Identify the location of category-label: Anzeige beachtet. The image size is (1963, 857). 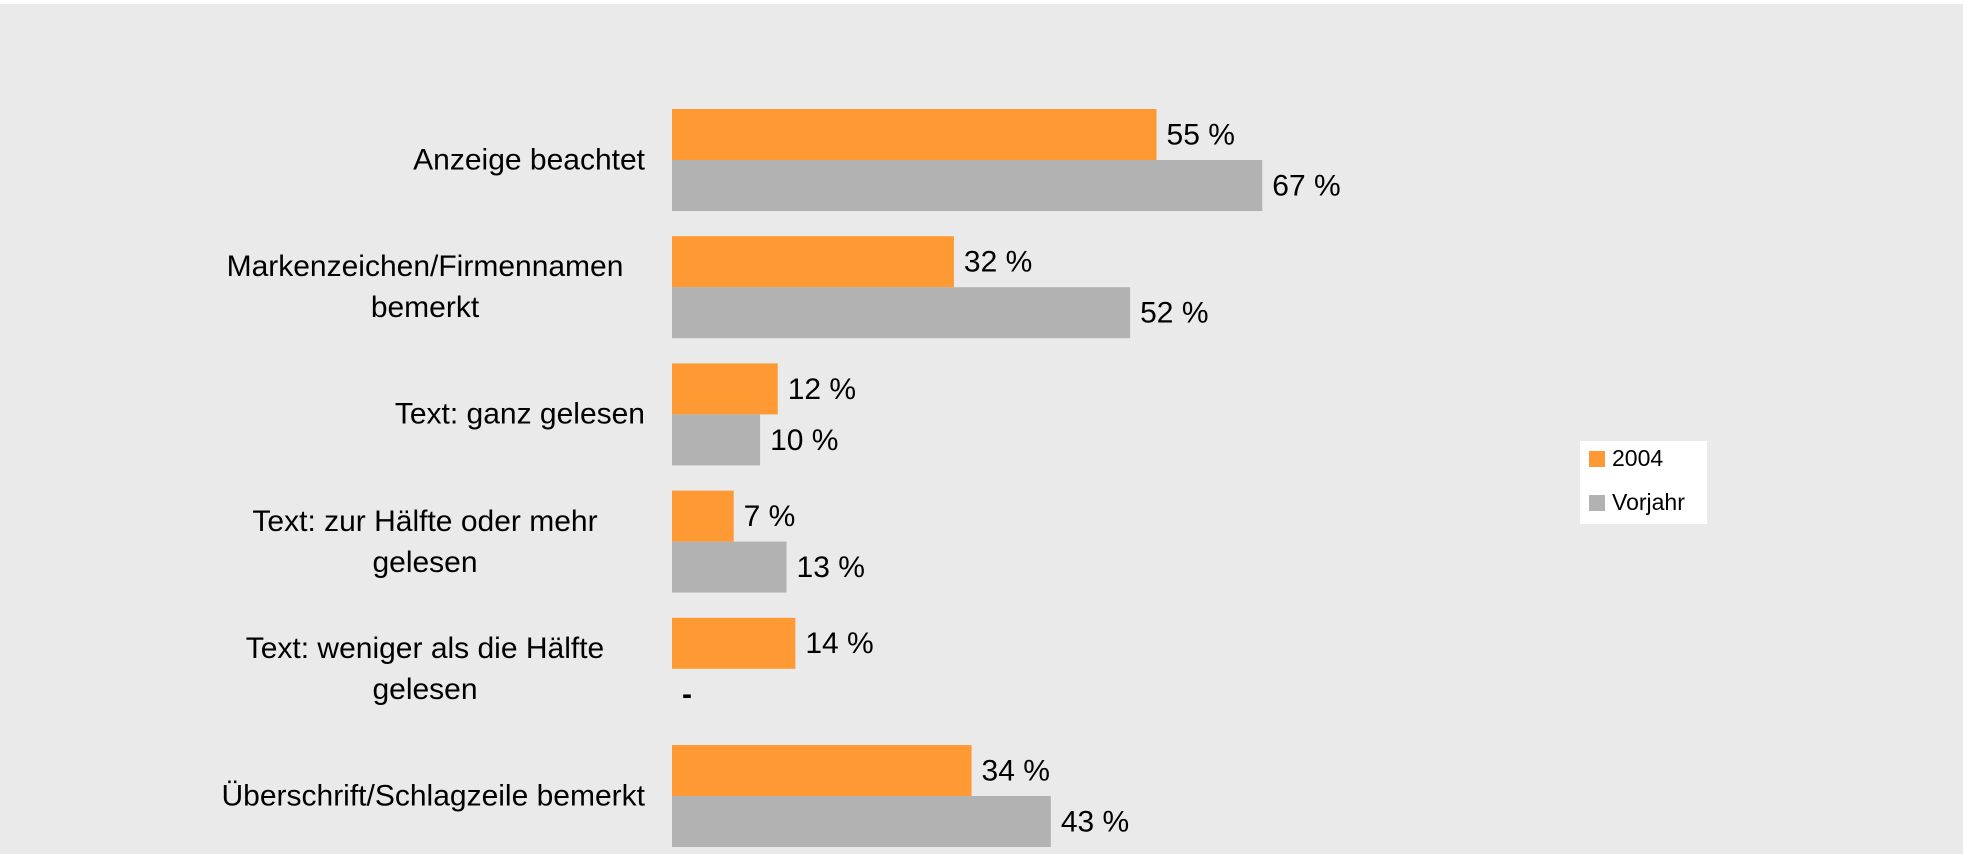
(529, 160).